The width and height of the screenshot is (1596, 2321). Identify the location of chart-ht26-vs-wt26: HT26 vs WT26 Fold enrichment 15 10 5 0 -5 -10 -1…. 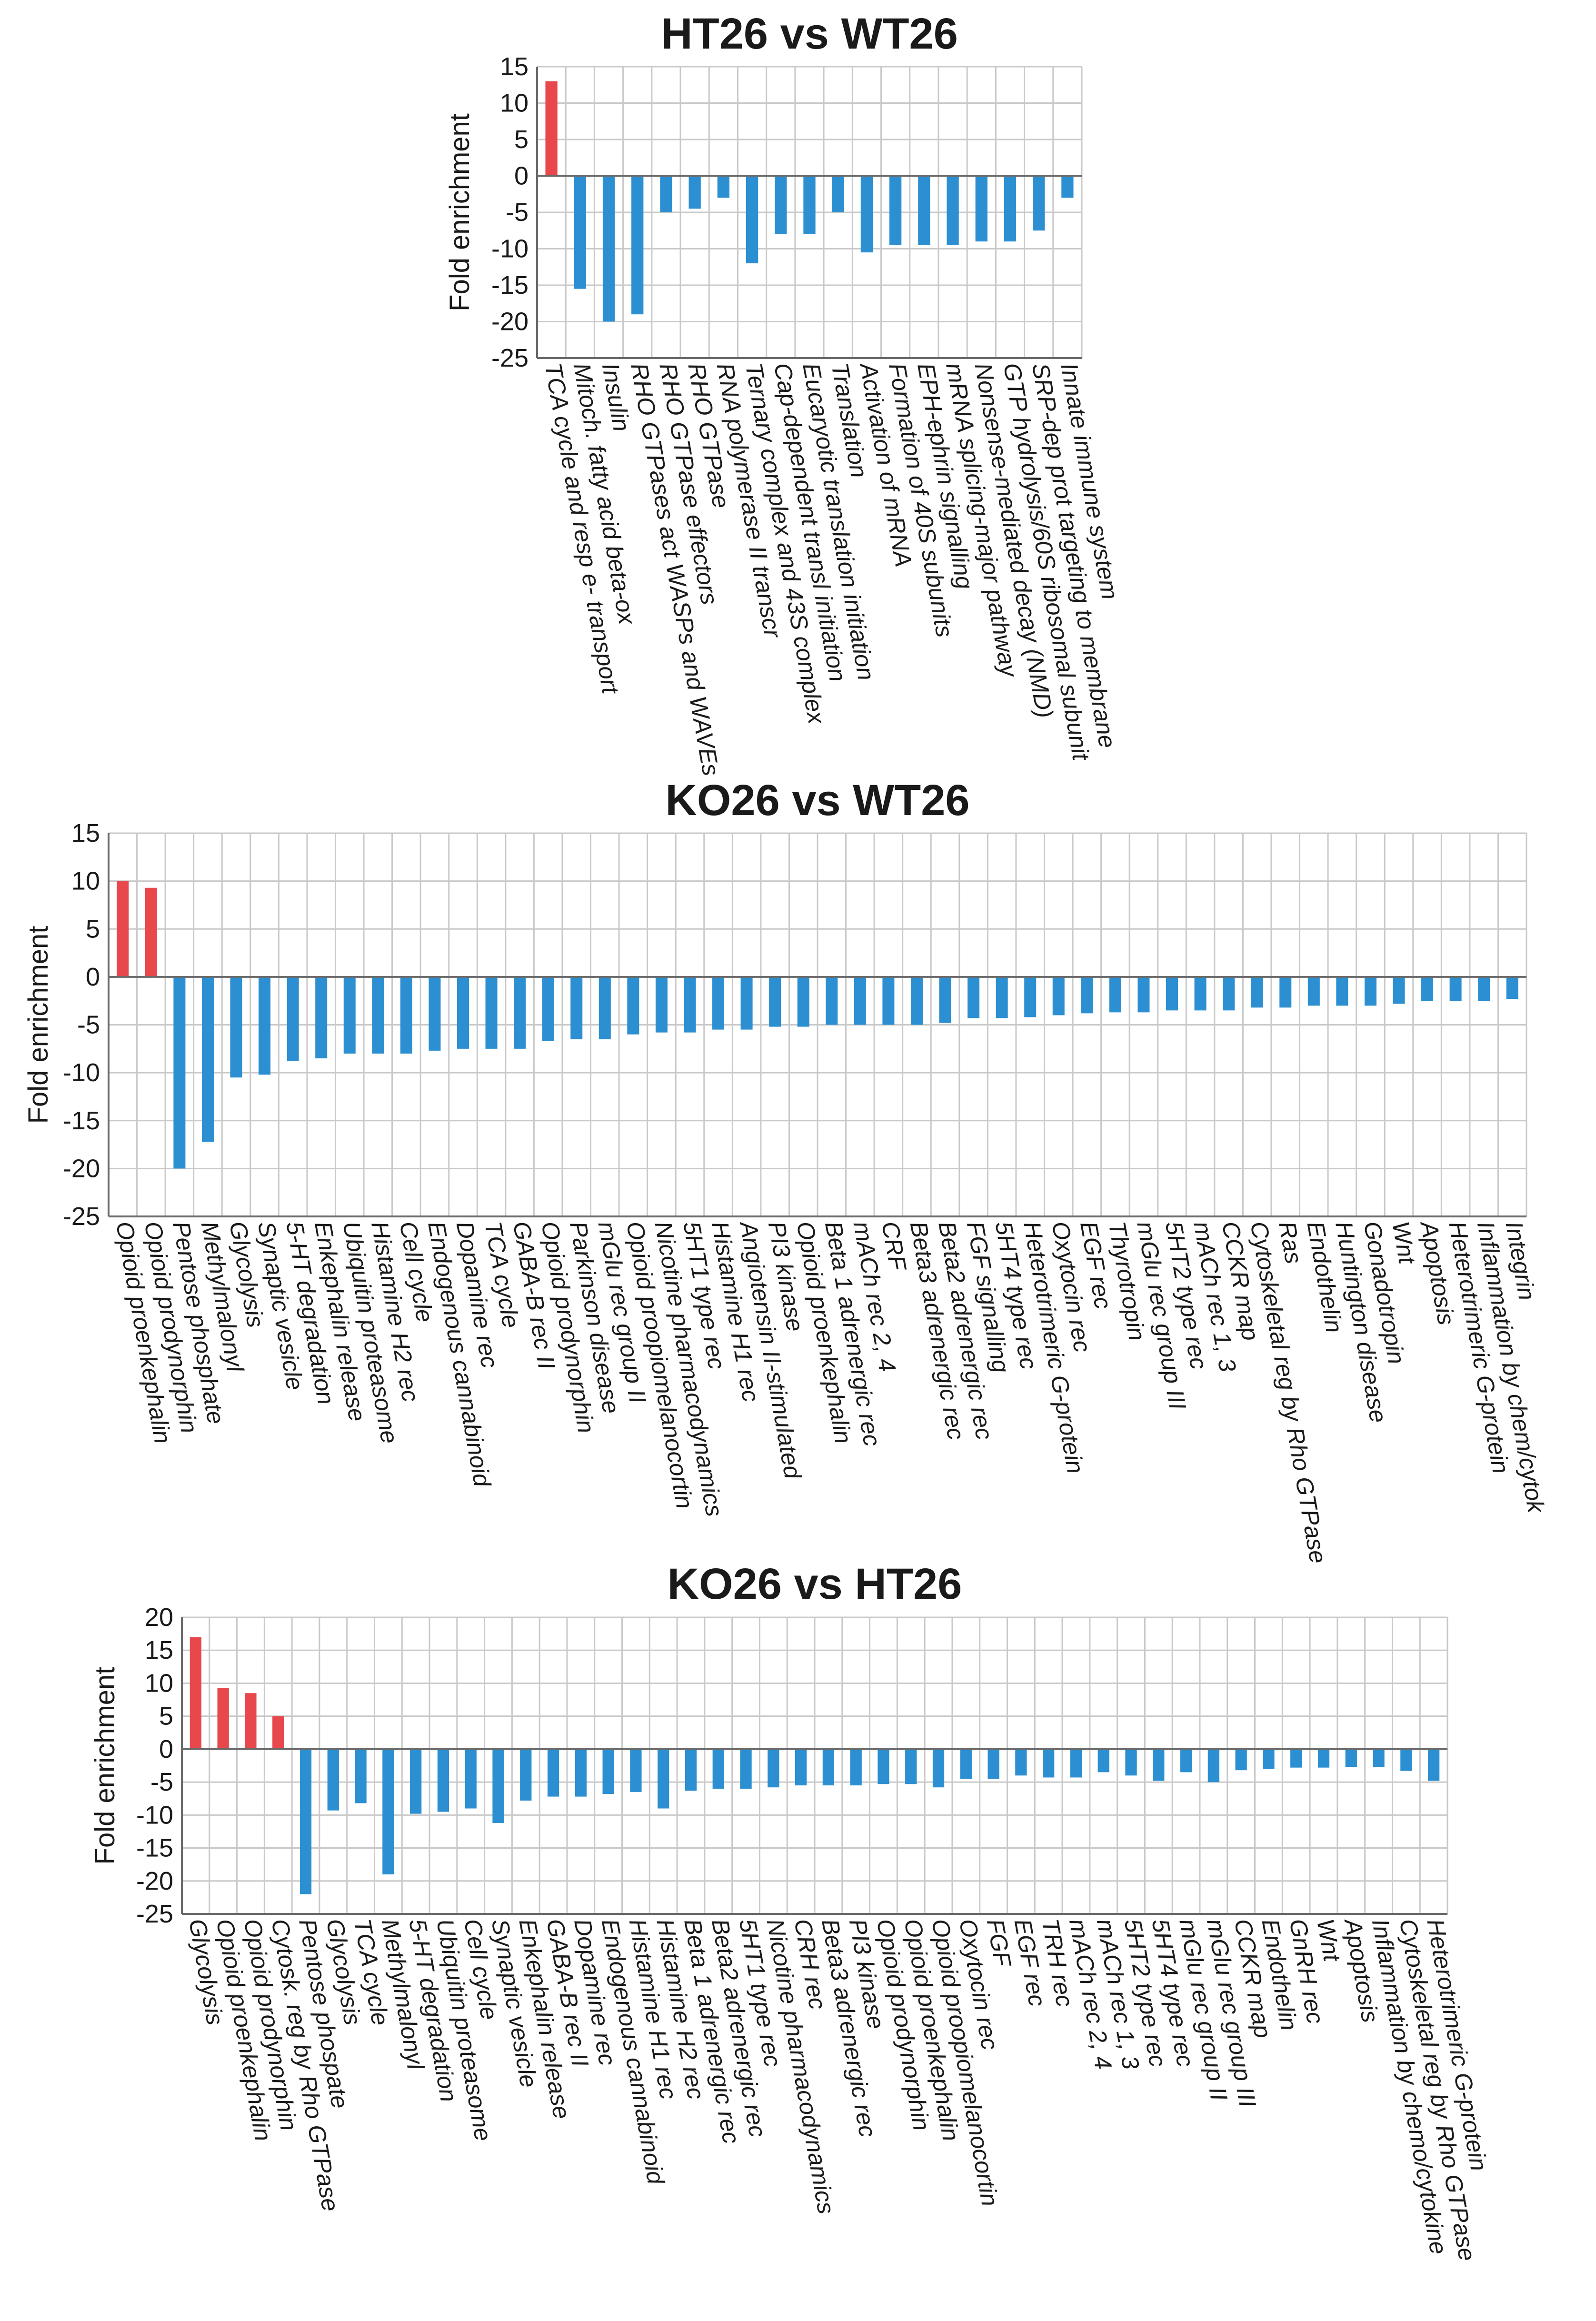
(784, 394).